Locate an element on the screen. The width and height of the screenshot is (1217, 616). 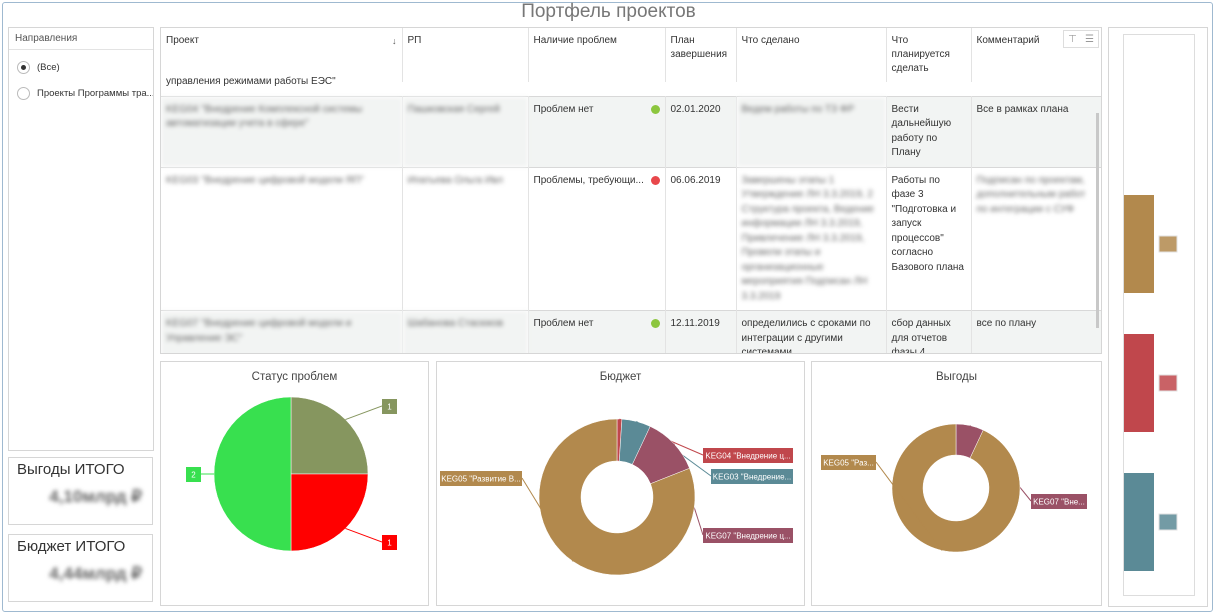
column-header-pm: РП is located at coordinates (465, 55).